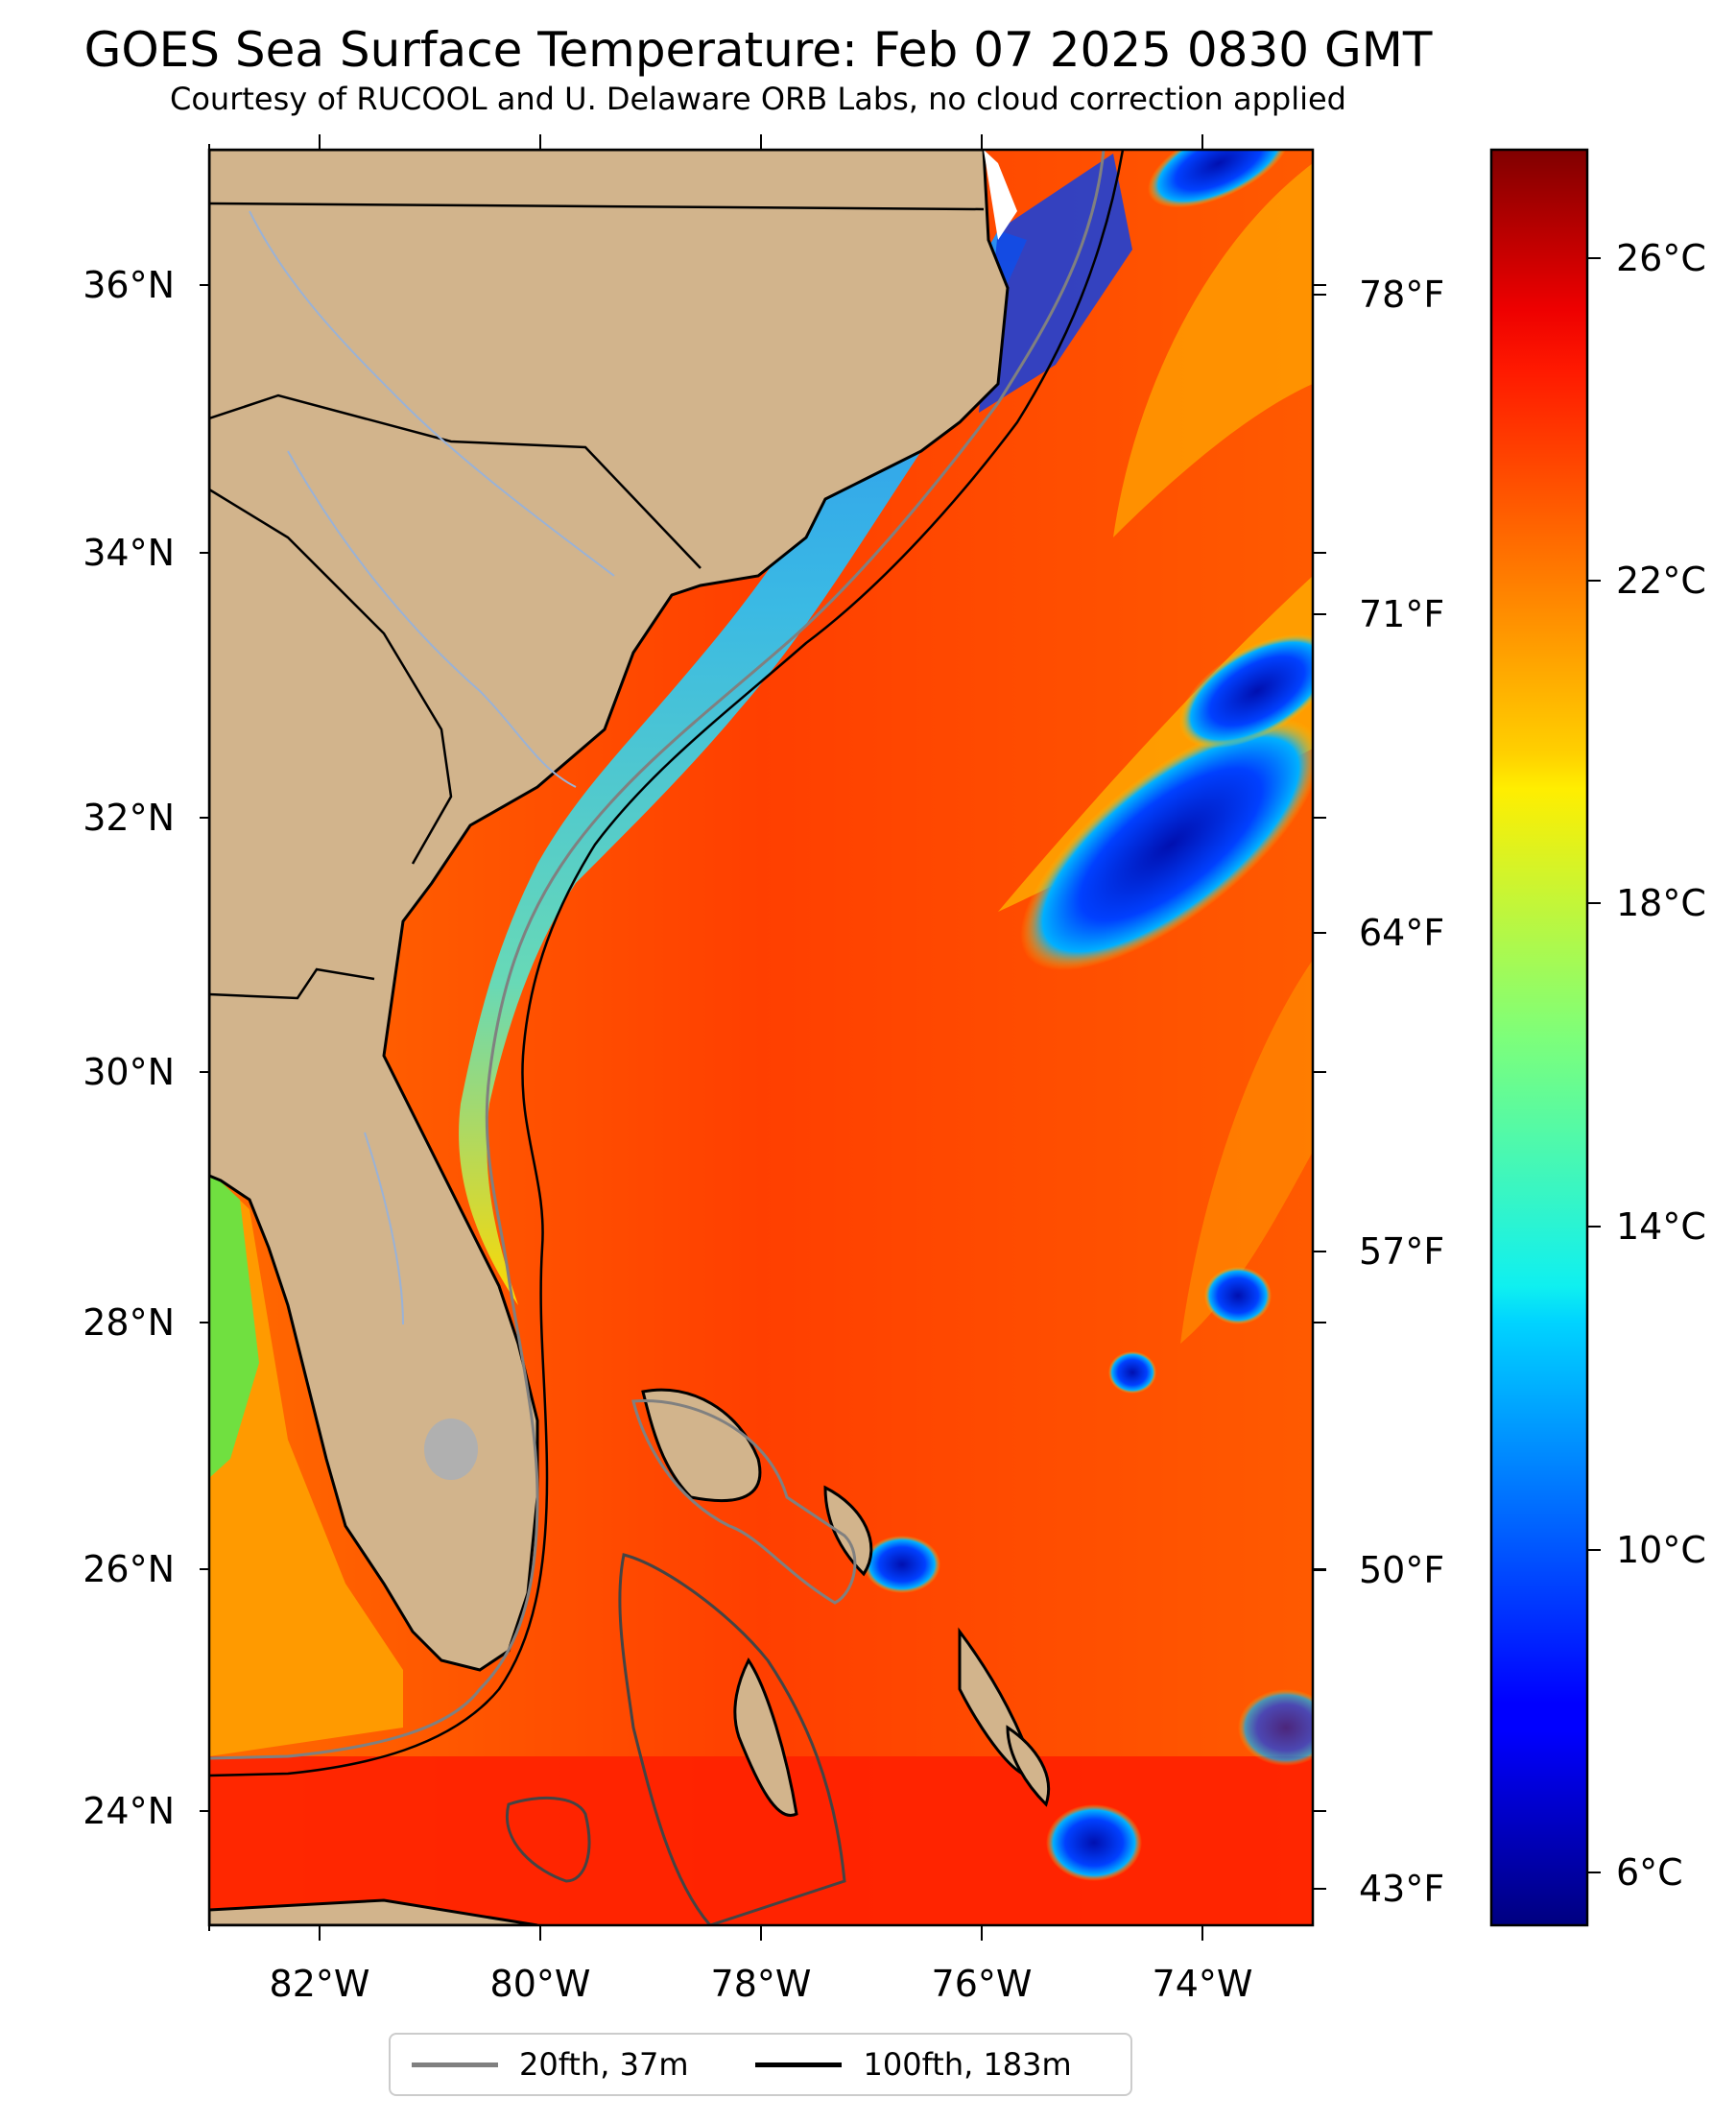  What do you see at coordinates (604, 2064) in the screenshot?
I see `legend-label-20fth: 20fth, 37m` at bounding box center [604, 2064].